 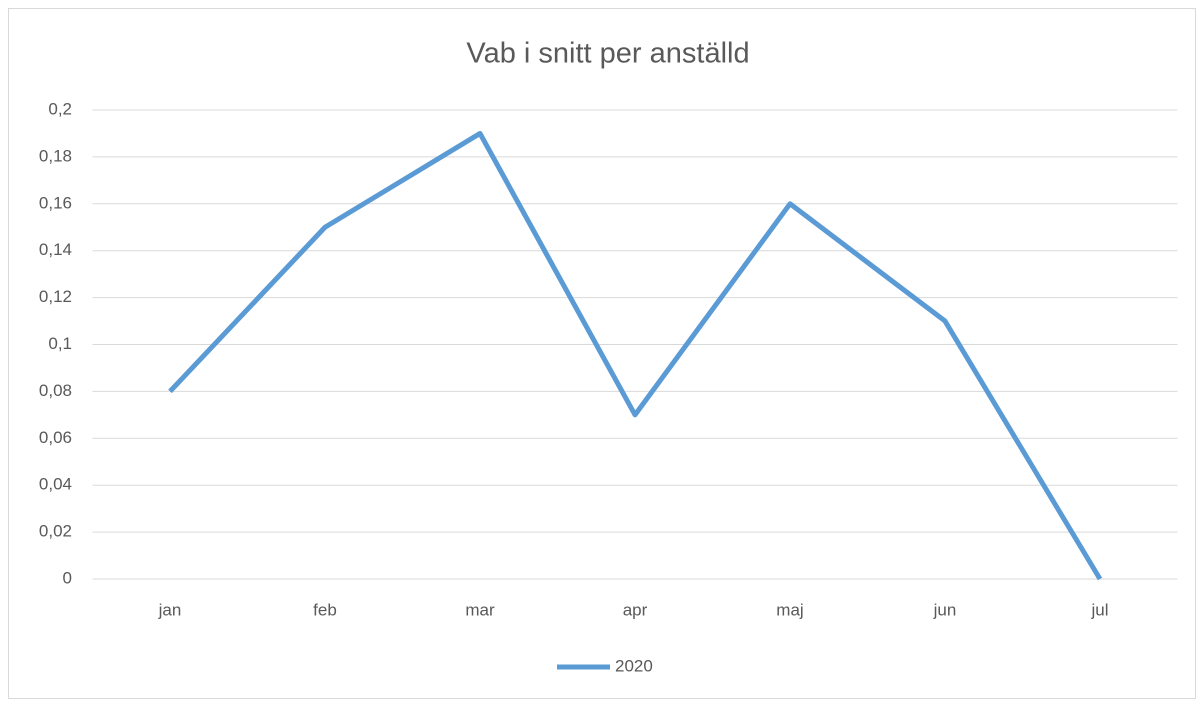 I want to click on y-tick-label: 0,14, so click(x=55, y=249).